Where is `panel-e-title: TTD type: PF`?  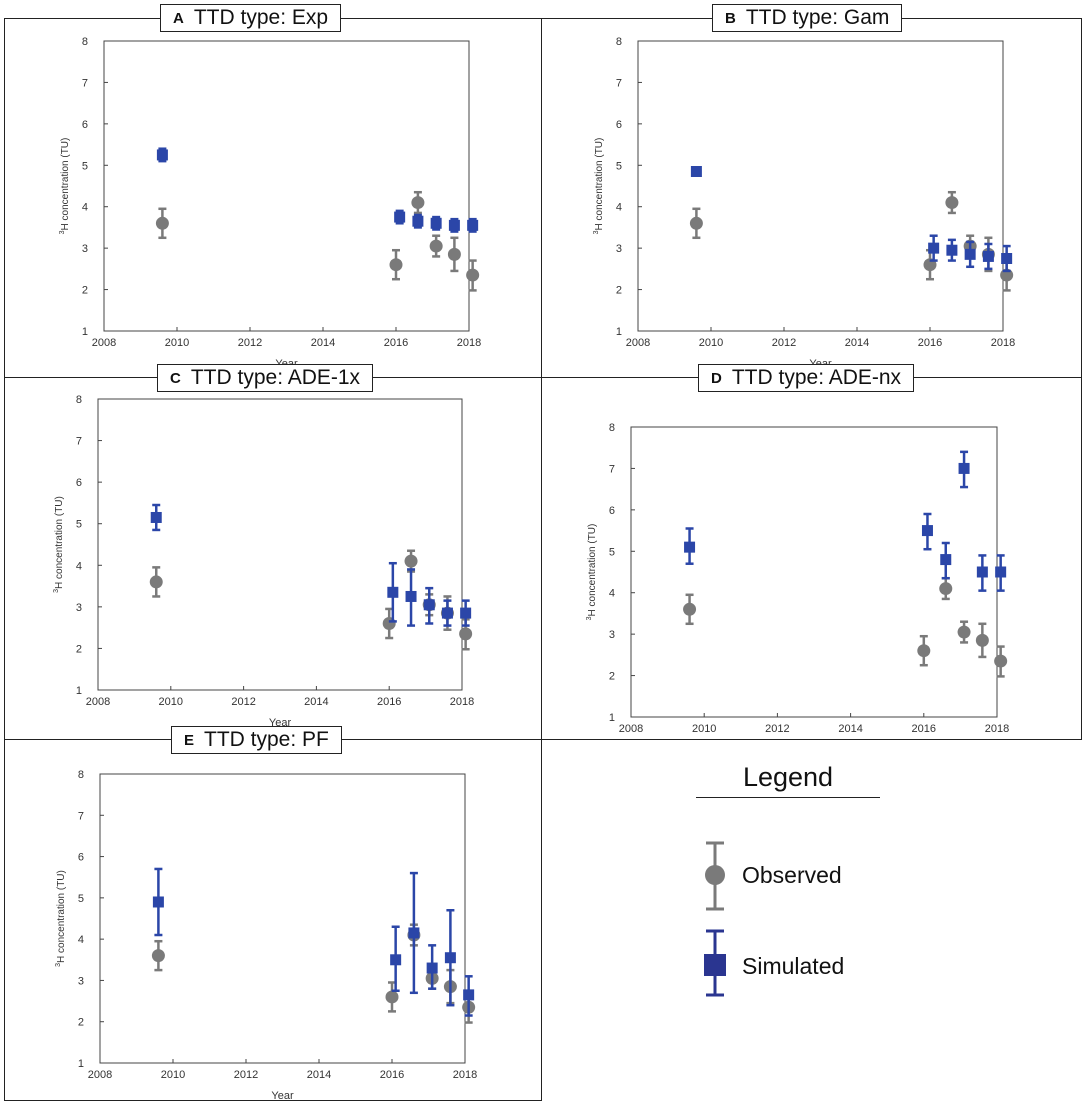 panel-e-title: TTD type: PF is located at coordinates (266, 739).